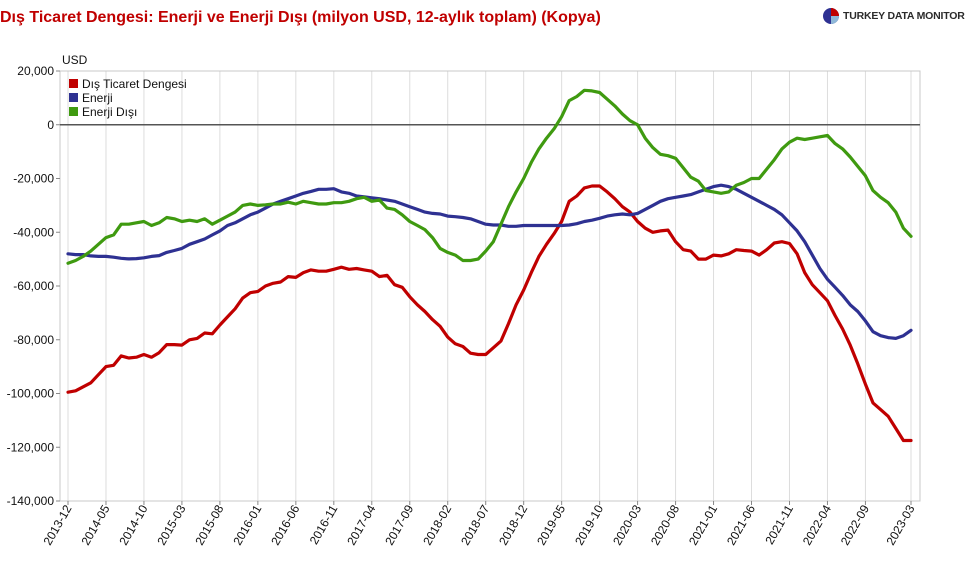 The height and width of the screenshot is (570, 970). I want to click on legend-label: Dış Ticaret Dengesi, so click(134, 84).